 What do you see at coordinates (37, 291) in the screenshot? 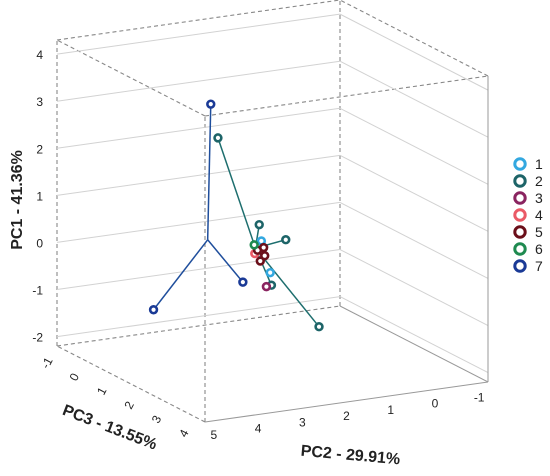
I see `y-tick-label: -1` at bounding box center [37, 291].